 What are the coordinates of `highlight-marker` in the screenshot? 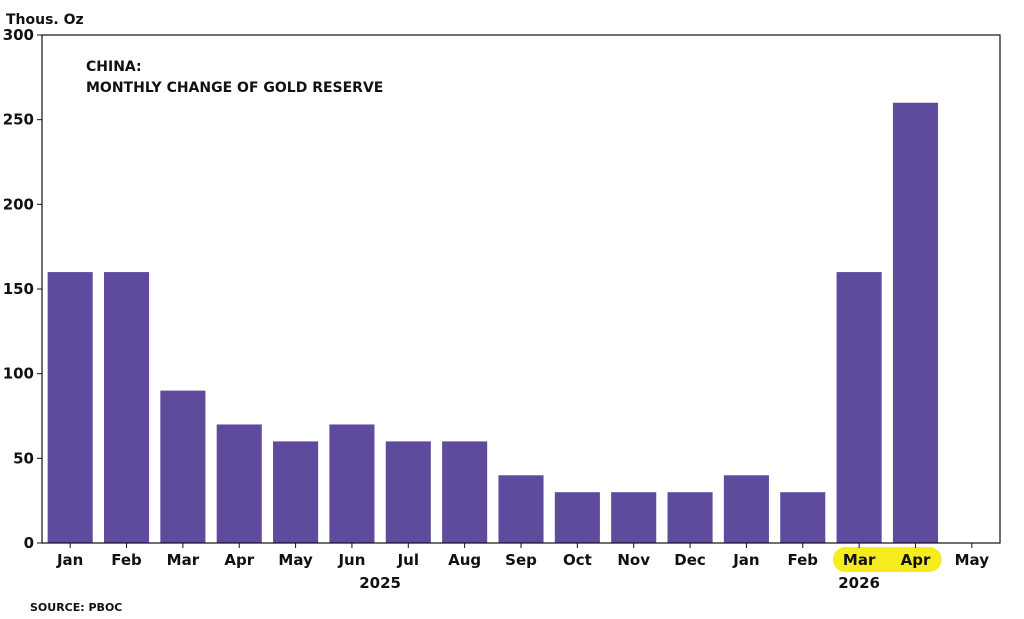 It's located at (887, 559).